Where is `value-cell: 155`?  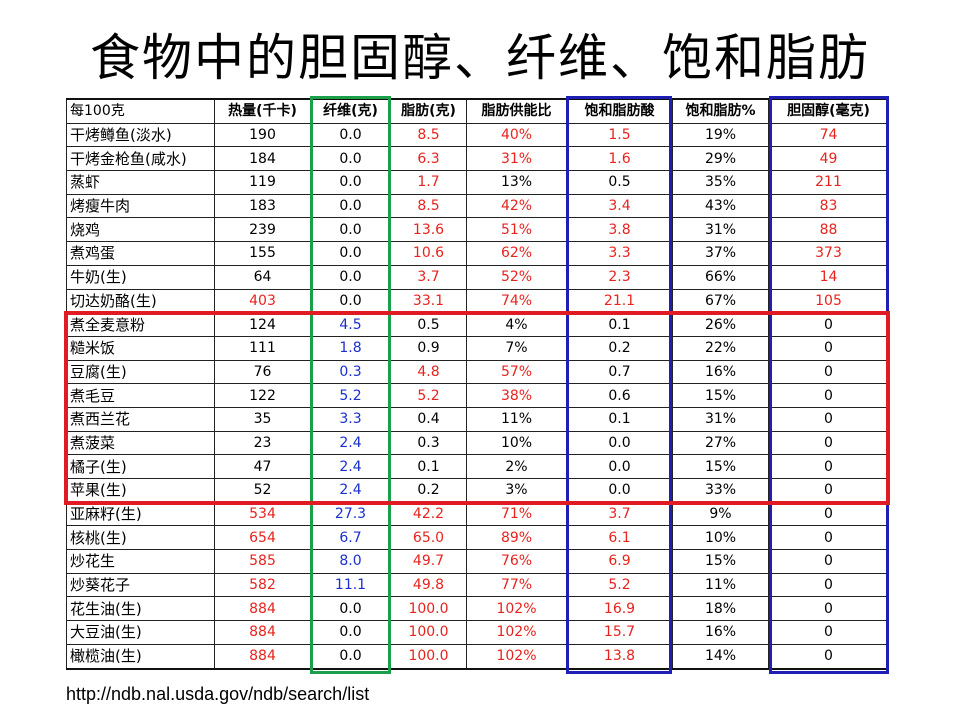 value-cell: 155 is located at coordinates (262, 253).